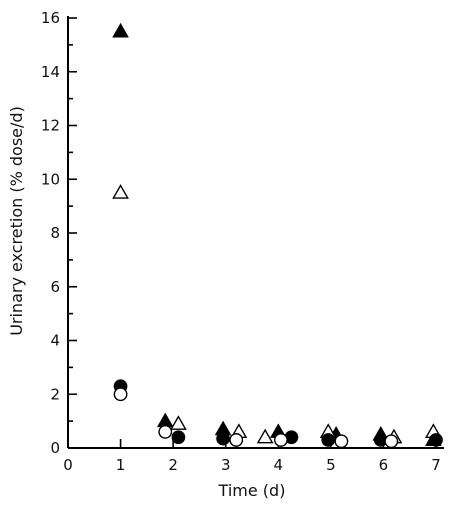  What do you see at coordinates (55, 341) in the screenshot?
I see `y-tick-label: 4` at bounding box center [55, 341].